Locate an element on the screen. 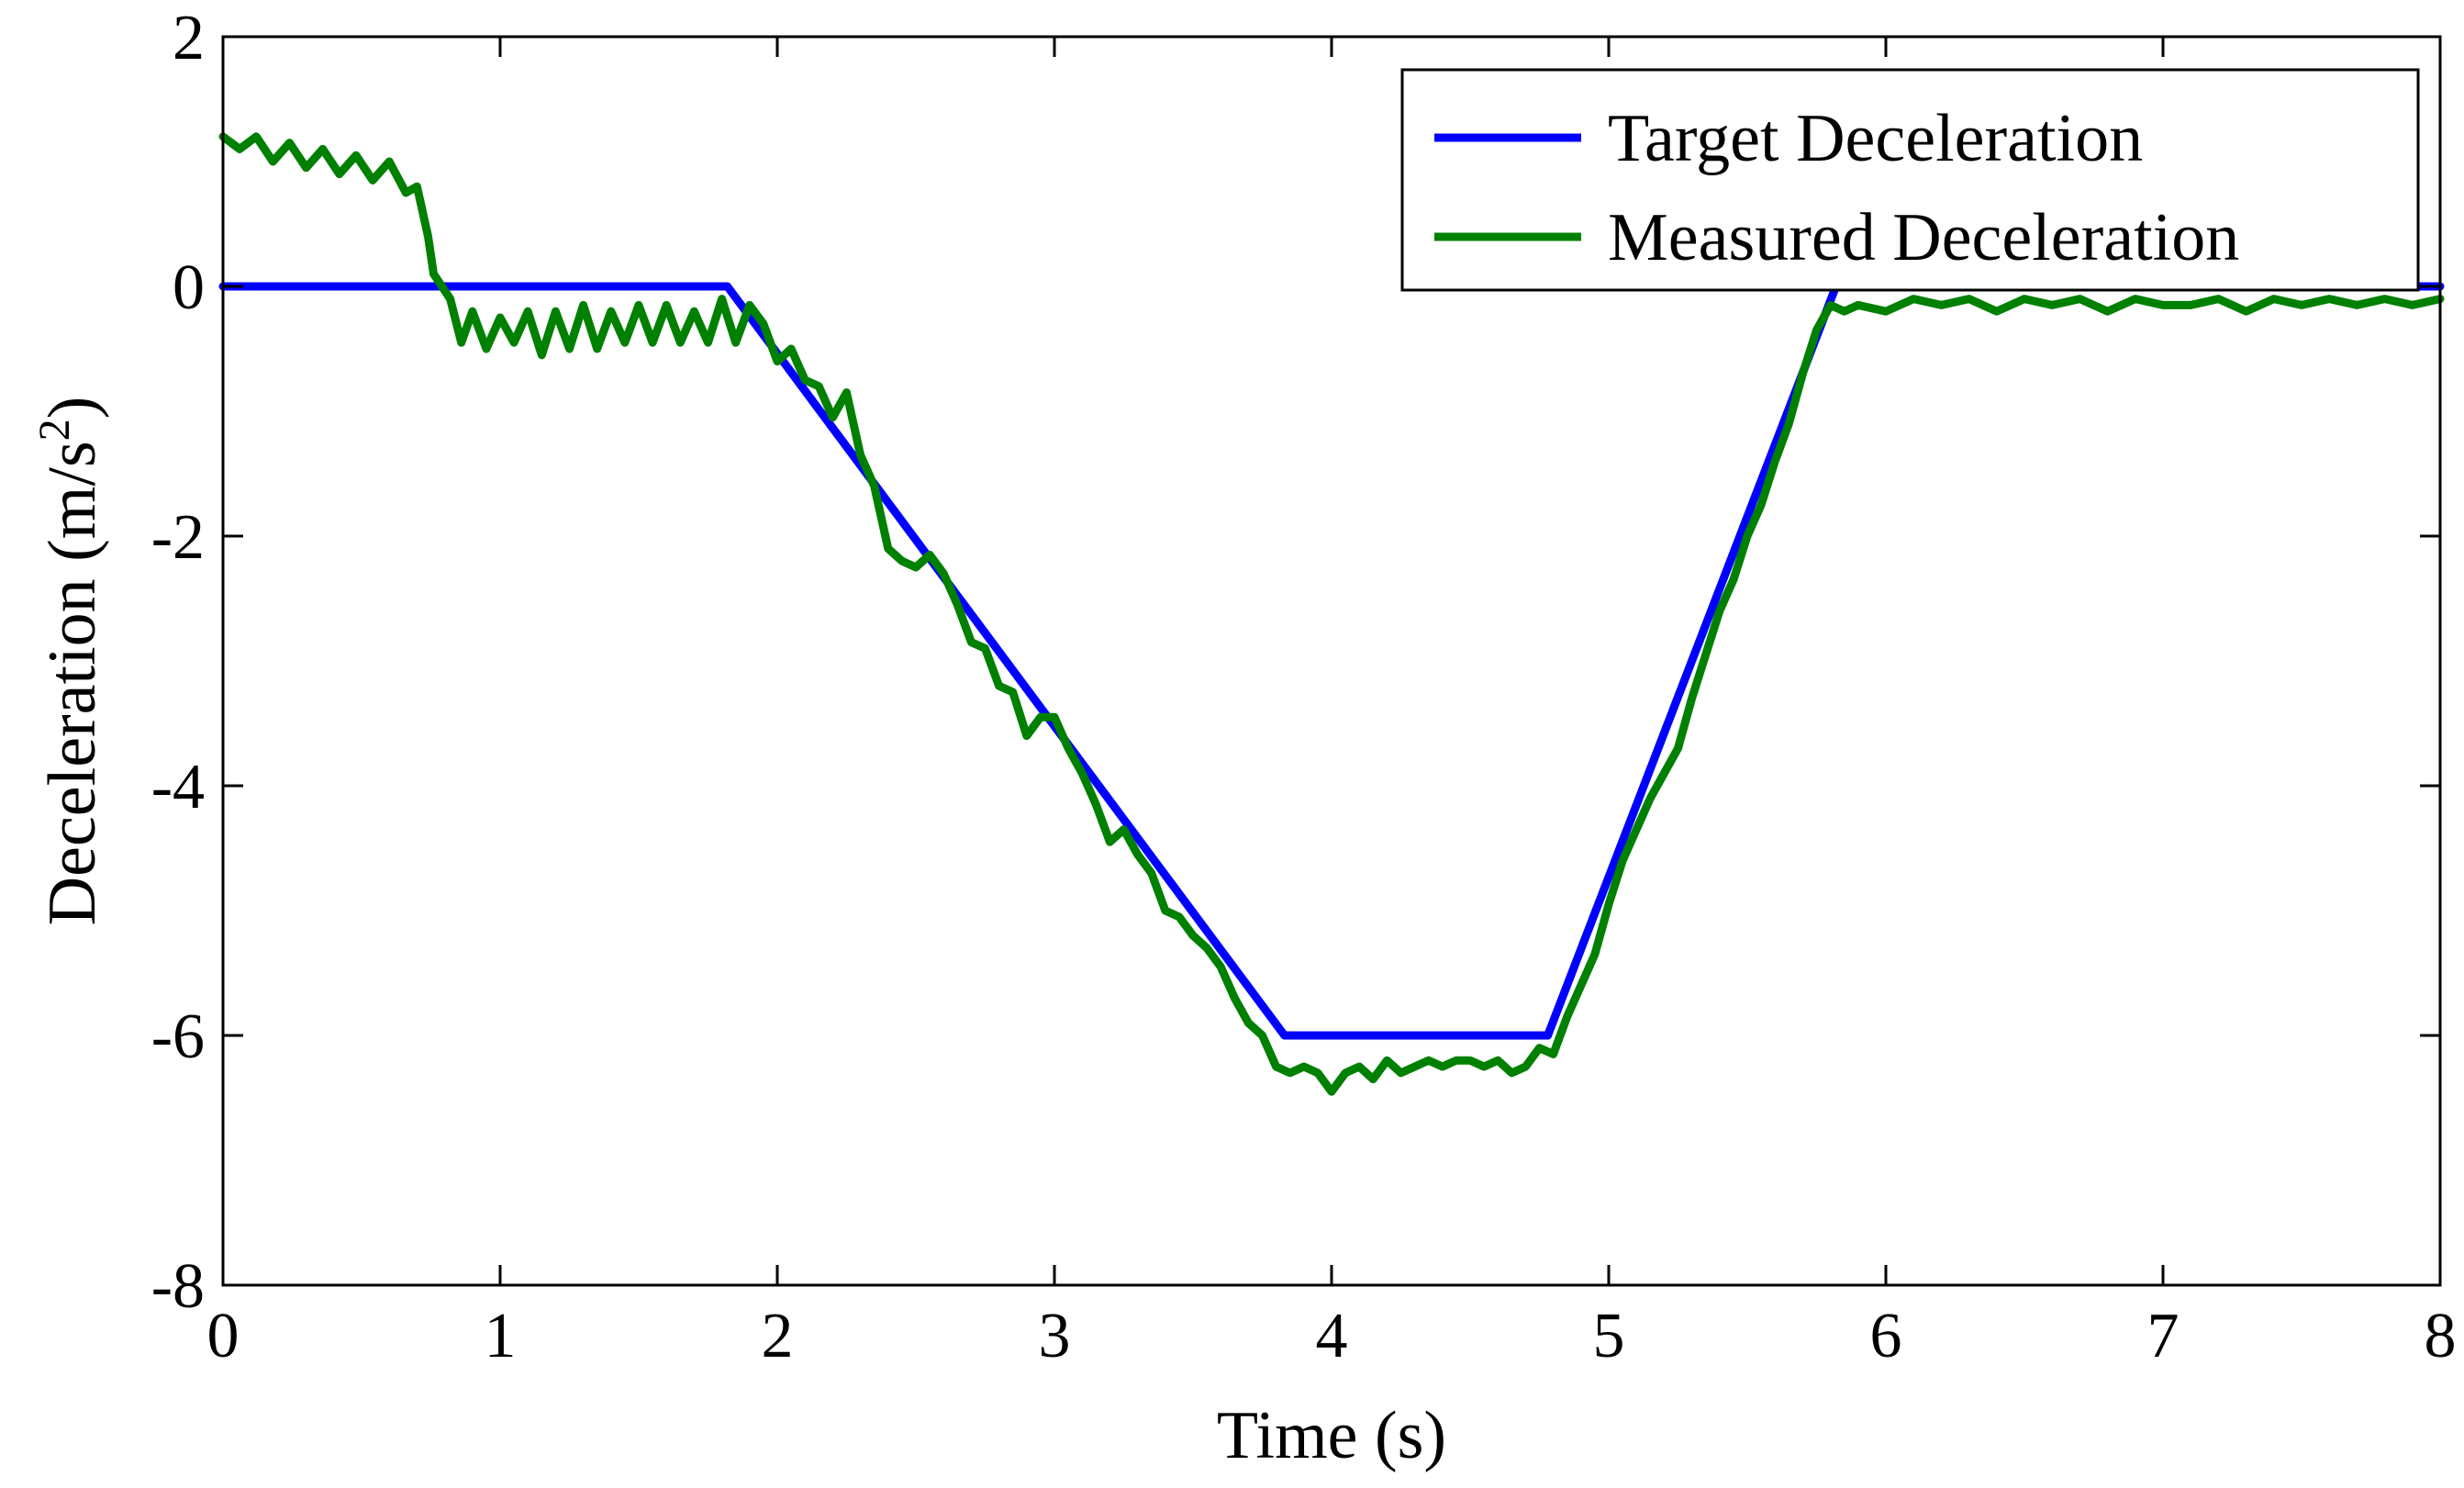 Image resolution: width=2464 pixels, height=1488 pixels. x-tick-label: 6 is located at coordinates (1886, 1336).